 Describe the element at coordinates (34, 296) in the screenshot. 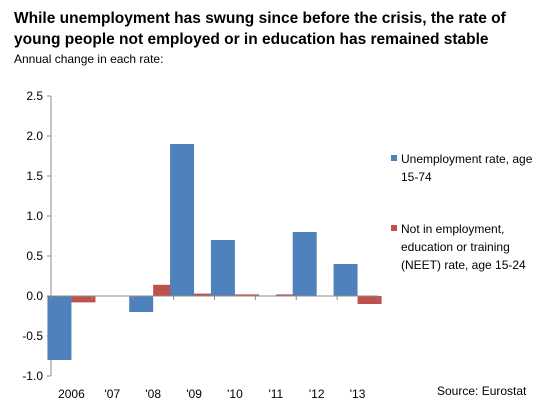

I see `y-tick-label: 0.0` at that location.